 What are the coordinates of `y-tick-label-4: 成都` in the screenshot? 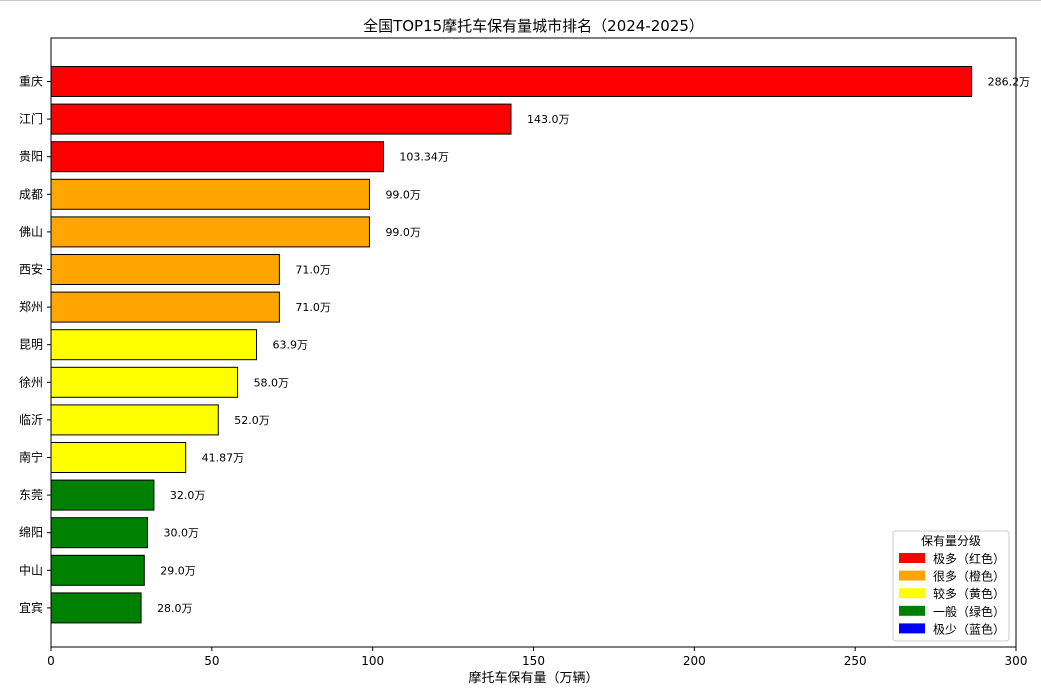 It's located at (31, 194).